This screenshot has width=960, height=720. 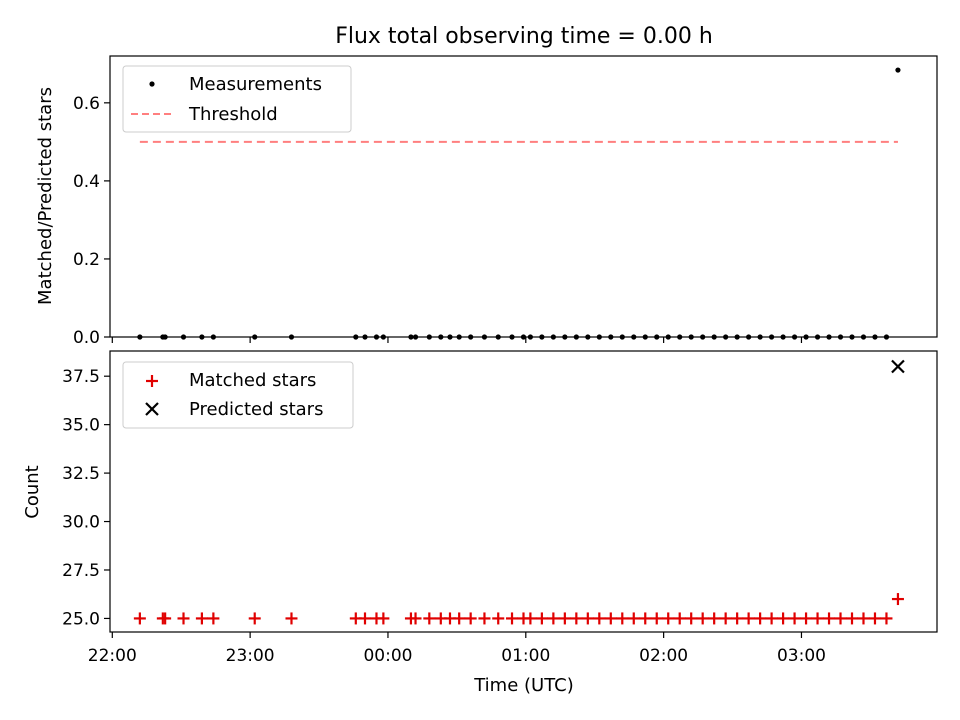 I want to click on y-tick-label: 0.6, so click(x=86, y=104).